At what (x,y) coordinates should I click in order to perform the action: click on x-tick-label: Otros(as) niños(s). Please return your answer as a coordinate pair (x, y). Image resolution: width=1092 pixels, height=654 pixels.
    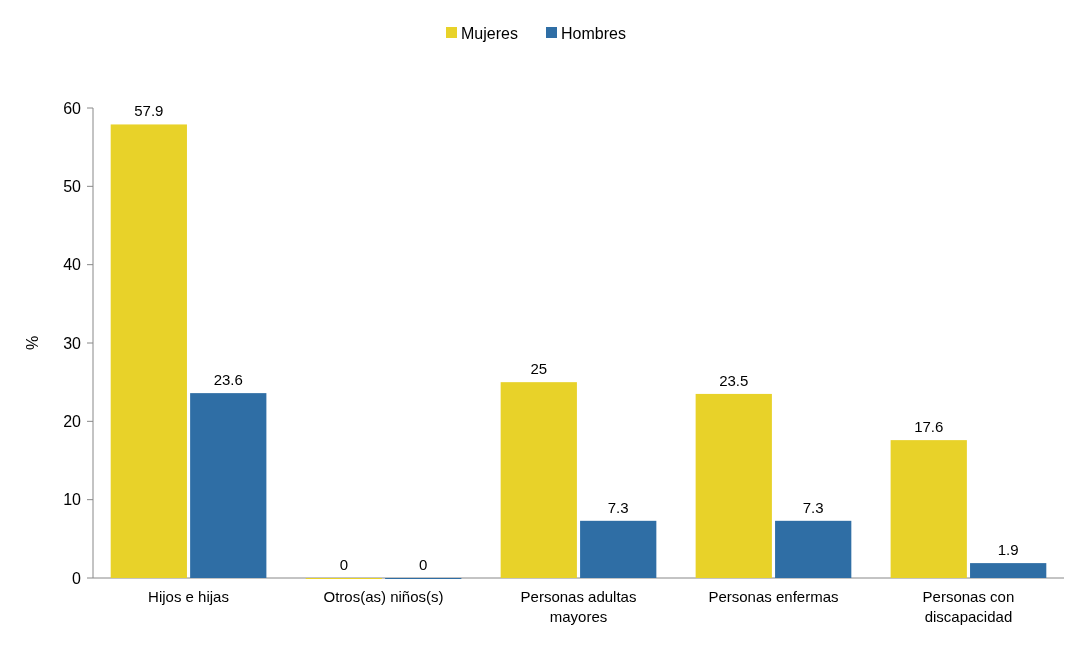
    Looking at the image, I should click on (383, 596).